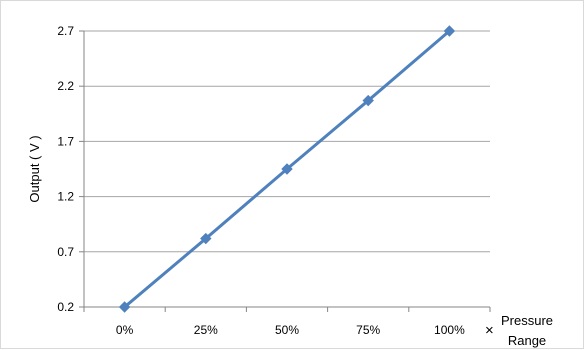 This screenshot has height=350, width=584. What do you see at coordinates (65, 31) in the screenshot?
I see `y-tick-label: 2.7` at bounding box center [65, 31].